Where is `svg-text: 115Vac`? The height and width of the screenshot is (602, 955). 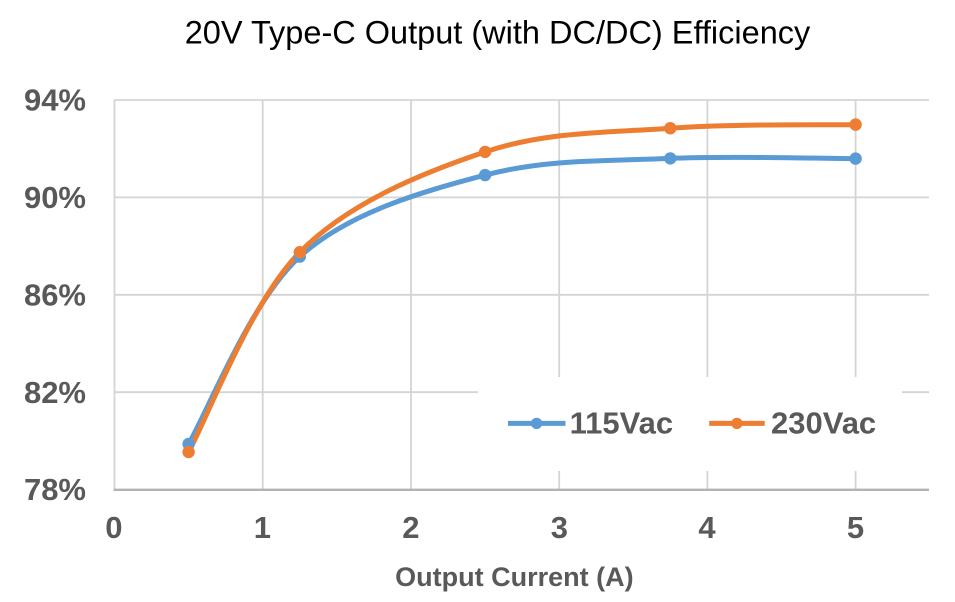 svg-text: 115Vac is located at coordinates (621, 423).